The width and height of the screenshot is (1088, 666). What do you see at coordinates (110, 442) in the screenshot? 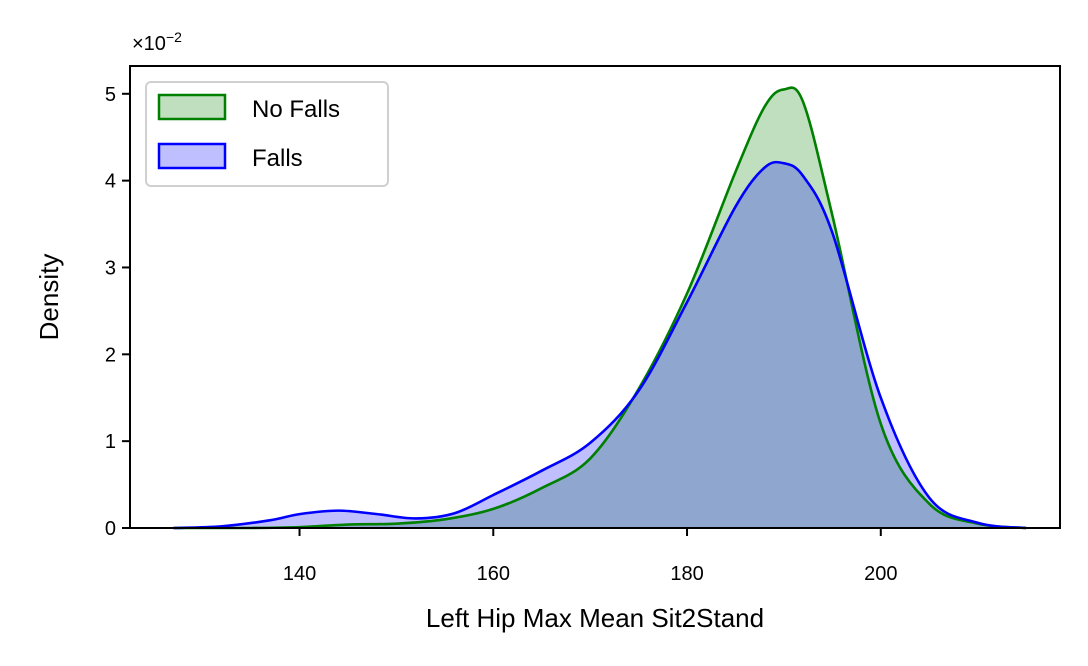
I see `y-tick-label: 1` at bounding box center [110, 442].